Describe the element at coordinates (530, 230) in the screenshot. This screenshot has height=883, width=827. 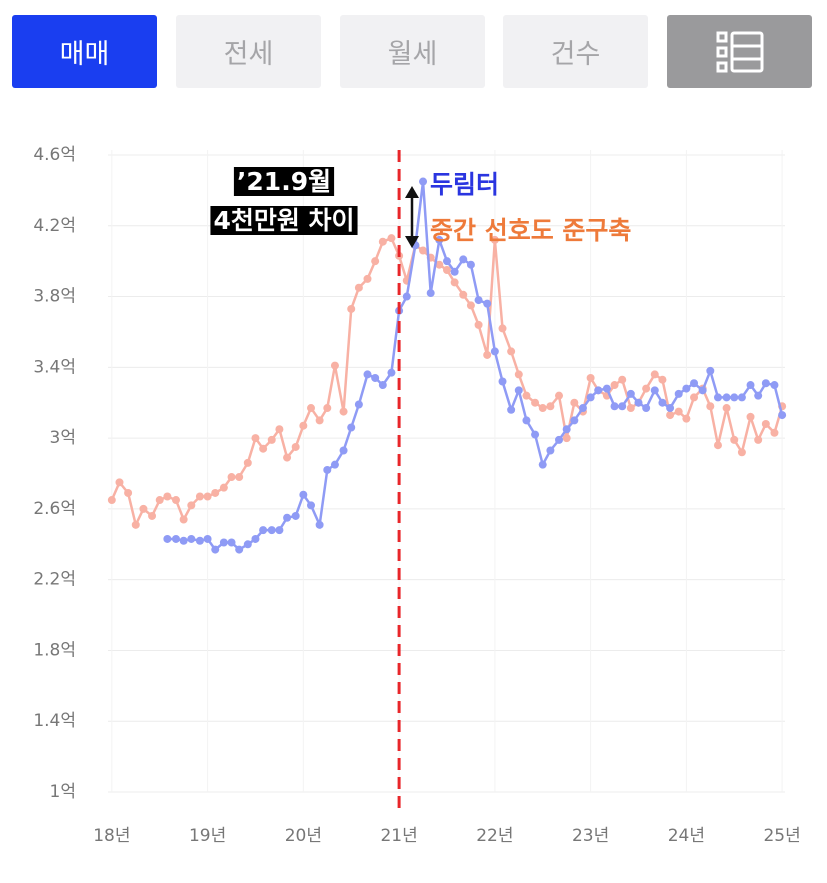
I see `annotation: 중간 선호도 준구축` at that location.